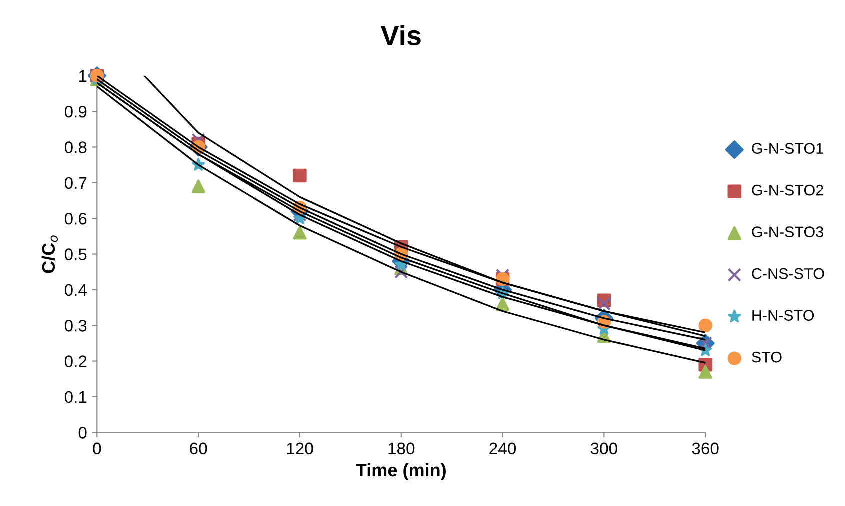  I want to click on legend-label: G-N-STO1, so click(788, 148).